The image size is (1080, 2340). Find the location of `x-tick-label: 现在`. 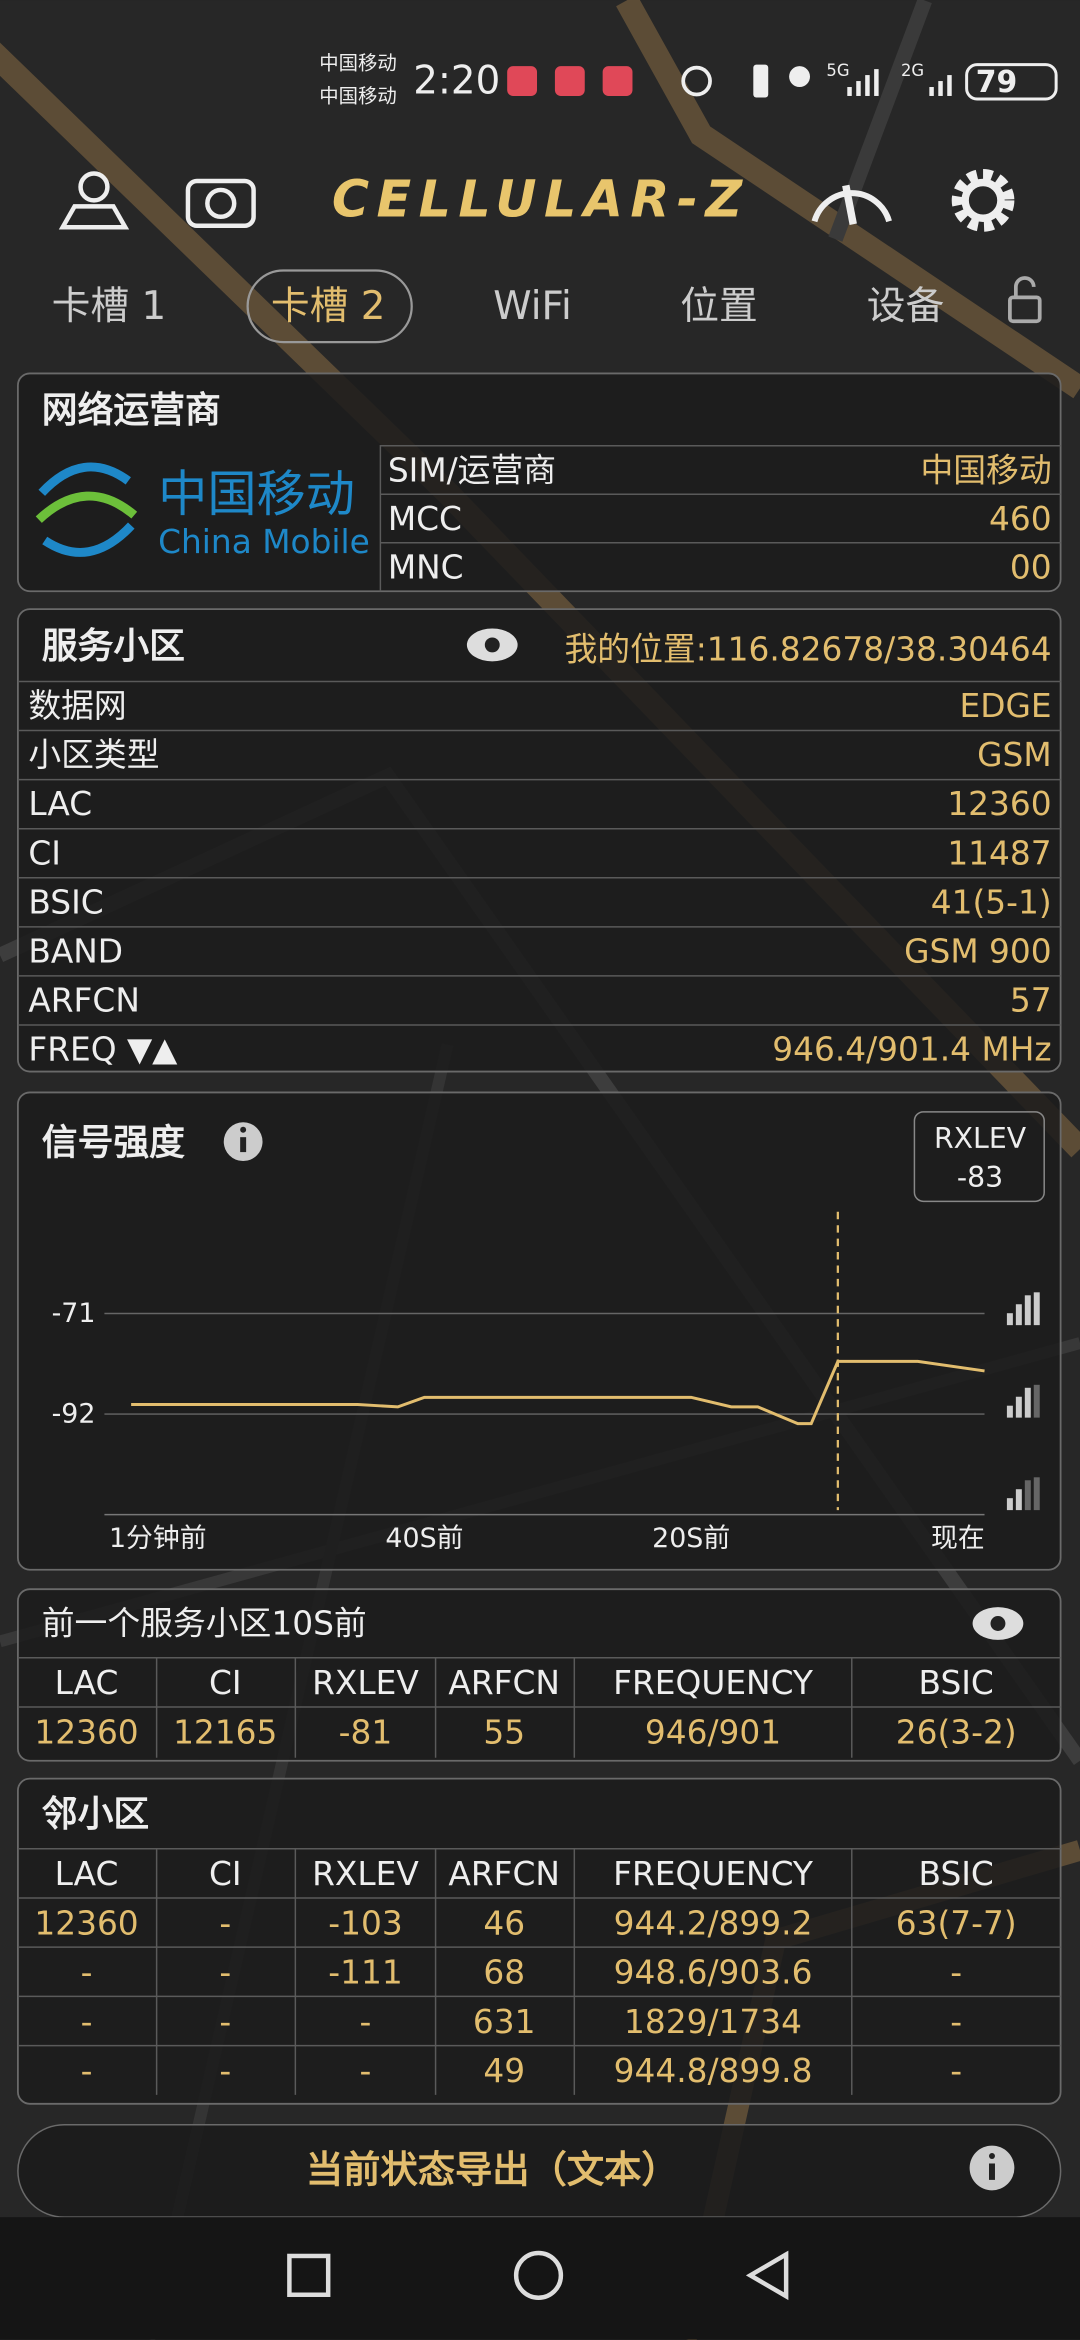

x-tick-label: 现在 is located at coordinates (958, 1538).